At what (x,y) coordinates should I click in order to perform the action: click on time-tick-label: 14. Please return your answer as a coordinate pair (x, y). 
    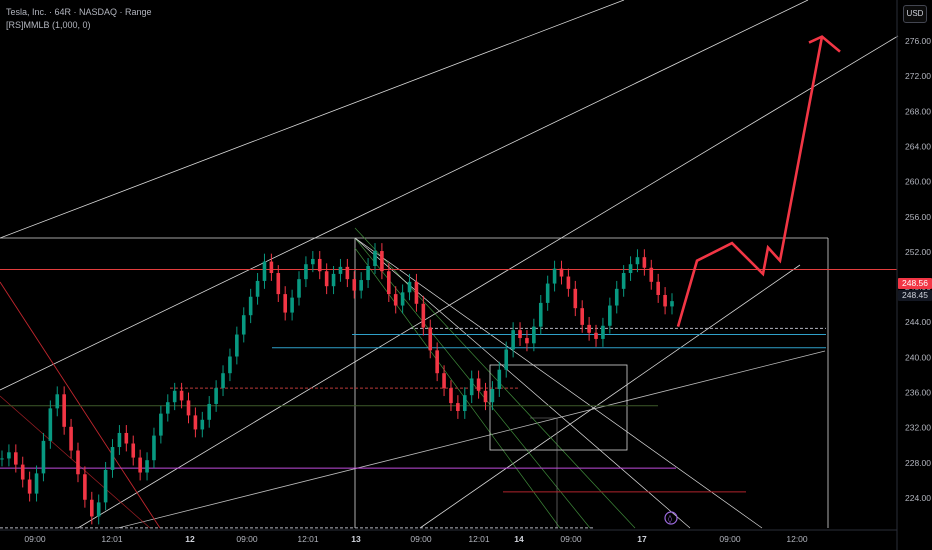
    Looking at the image, I should click on (519, 539).